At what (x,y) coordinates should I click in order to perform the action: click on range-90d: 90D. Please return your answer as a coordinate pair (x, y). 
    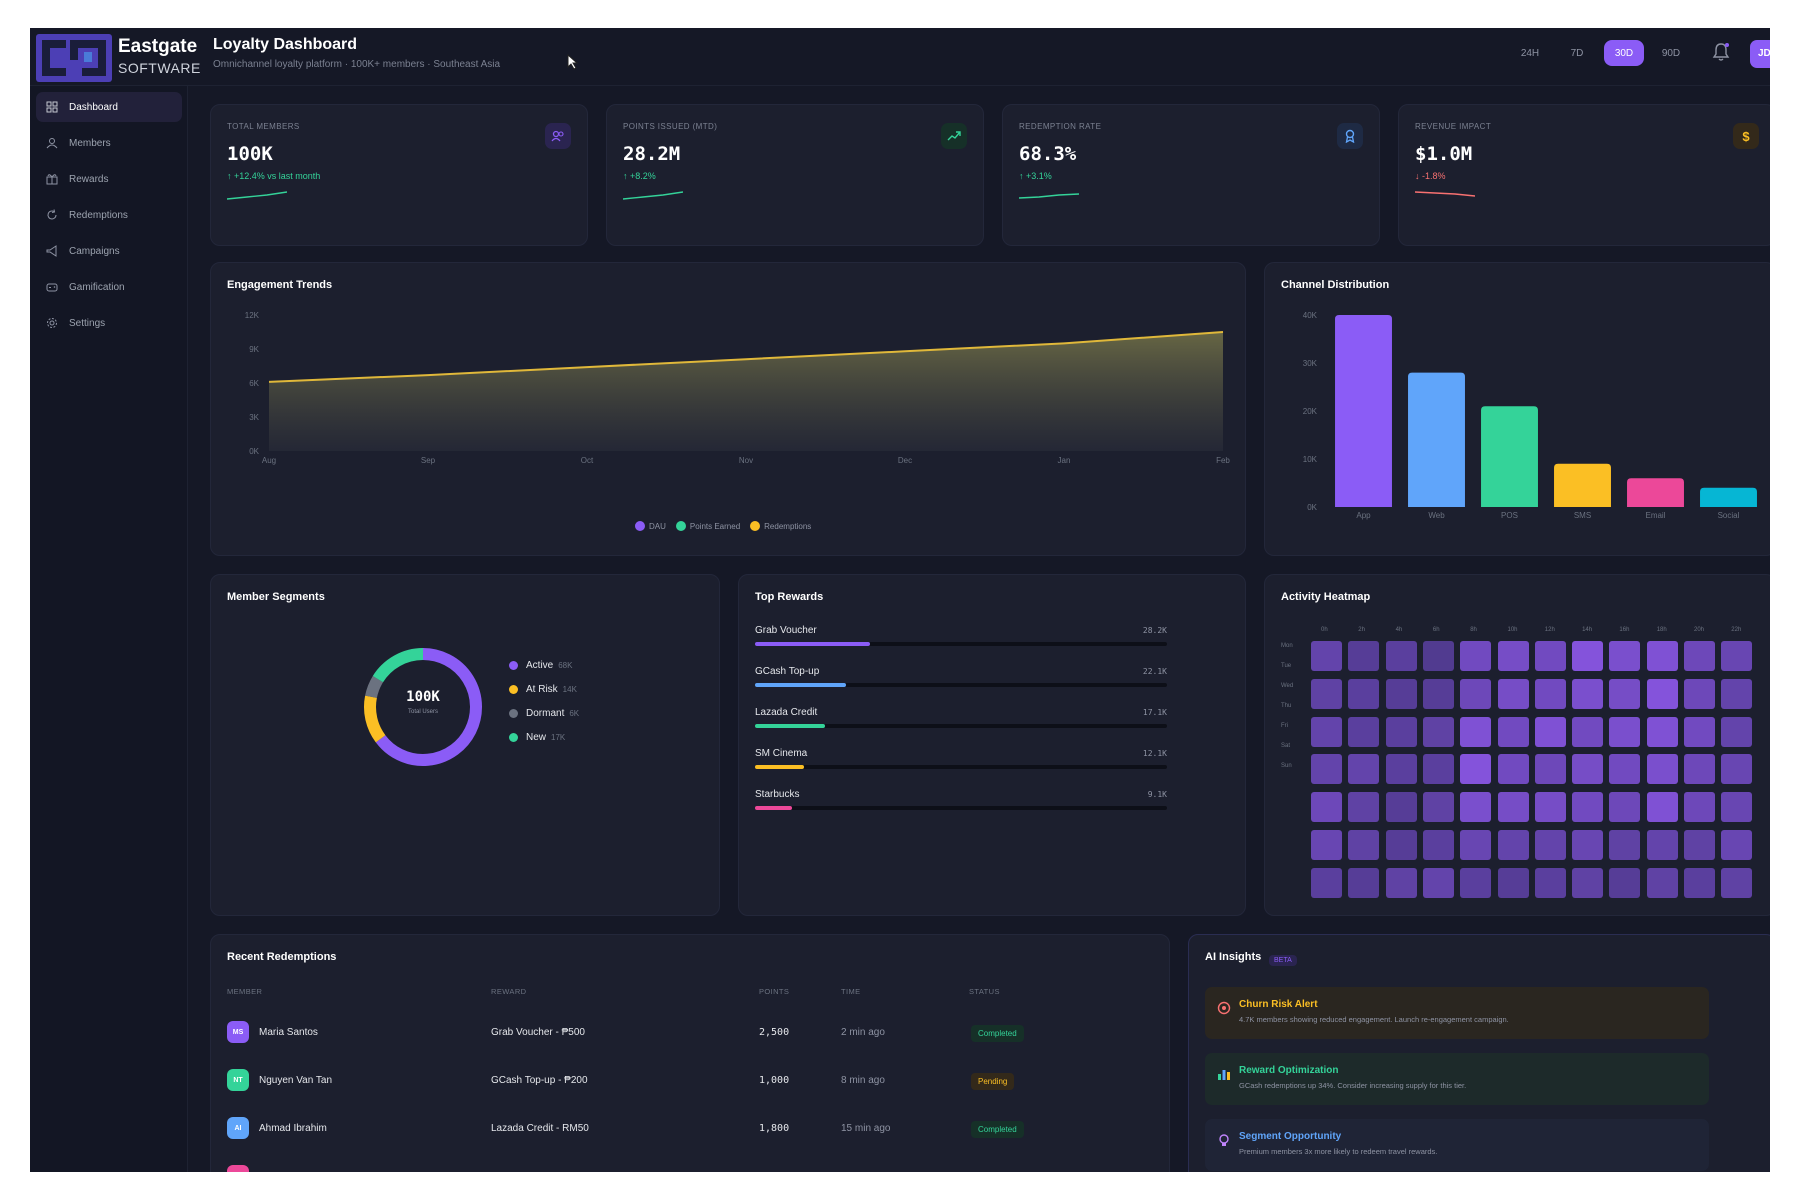
    Looking at the image, I should click on (1671, 53).